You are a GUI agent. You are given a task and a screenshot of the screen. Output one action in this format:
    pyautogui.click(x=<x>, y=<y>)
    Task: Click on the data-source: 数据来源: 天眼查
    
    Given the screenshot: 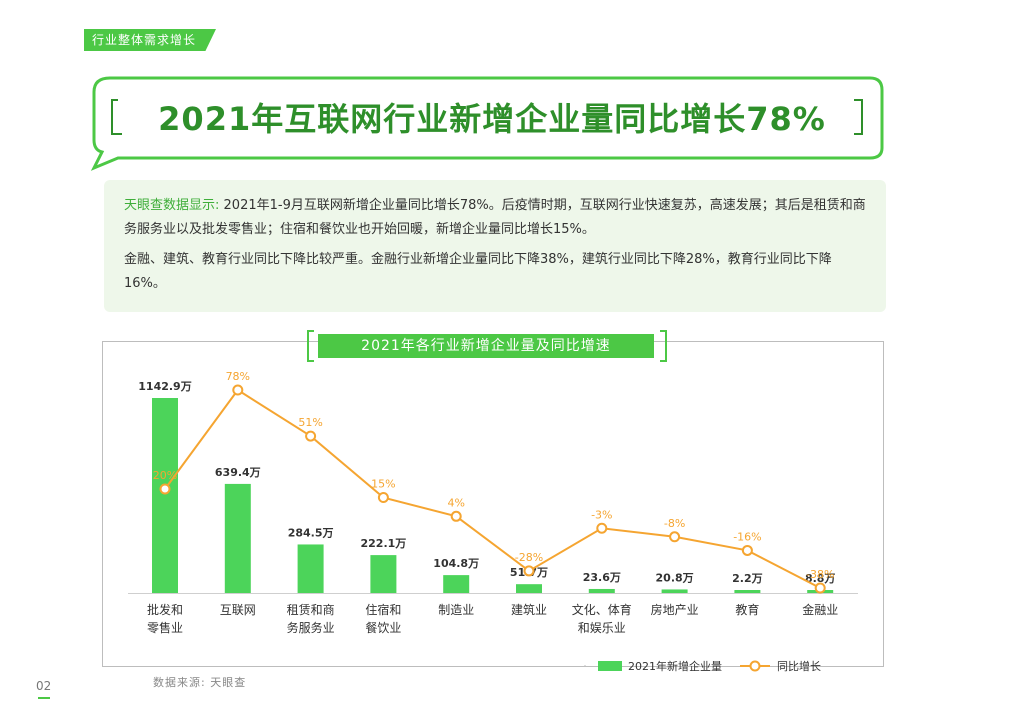 What is the action you would take?
    pyautogui.click(x=200, y=682)
    